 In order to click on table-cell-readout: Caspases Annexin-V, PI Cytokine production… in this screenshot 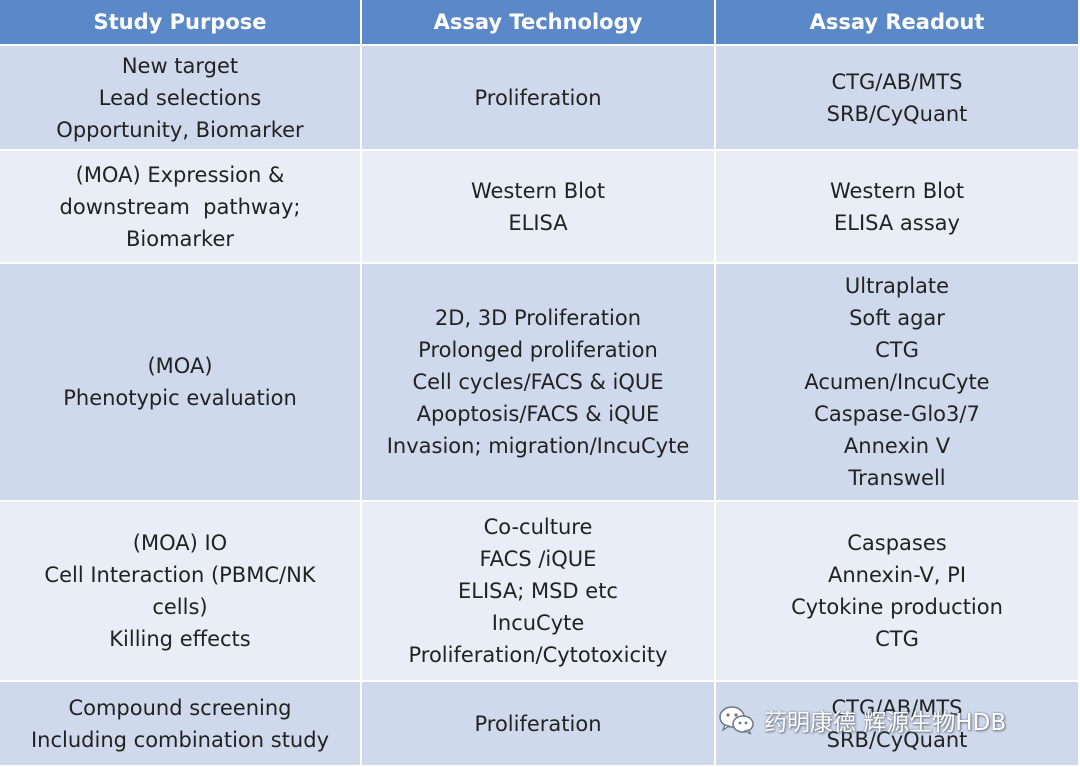, I will do `click(898, 592)`.